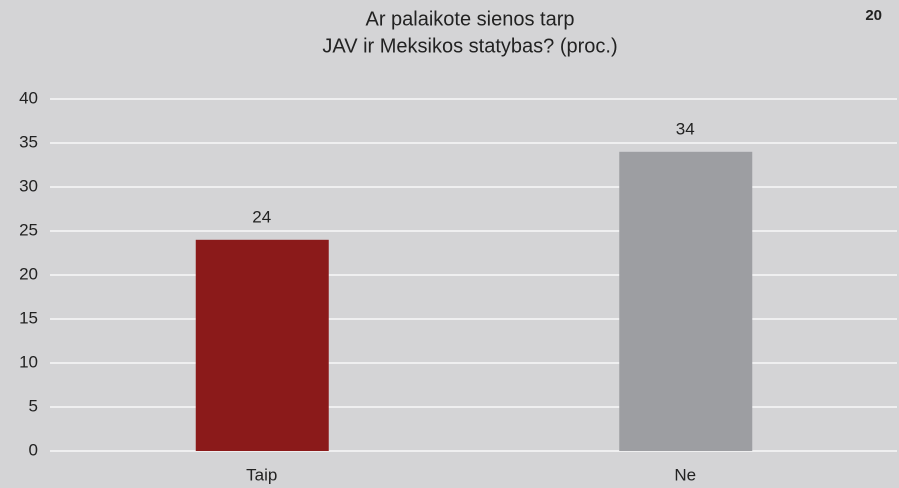 The width and height of the screenshot is (899, 488). What do you see at coordinates (28, 361) in the screenshot?
I see `y-tick-label: 10` at bounding box center [28, 361].